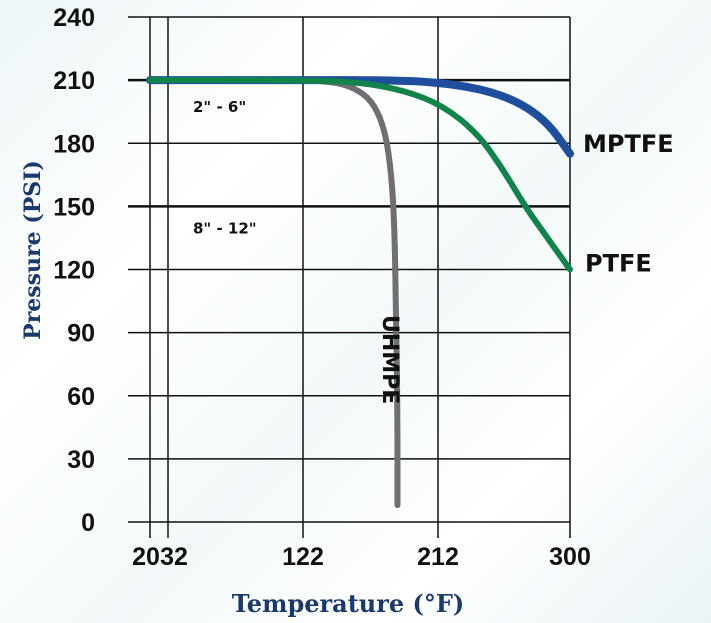 This screenshot has height=623, width=711. I want to click on y-tick-label: 150, so click(74, 207).